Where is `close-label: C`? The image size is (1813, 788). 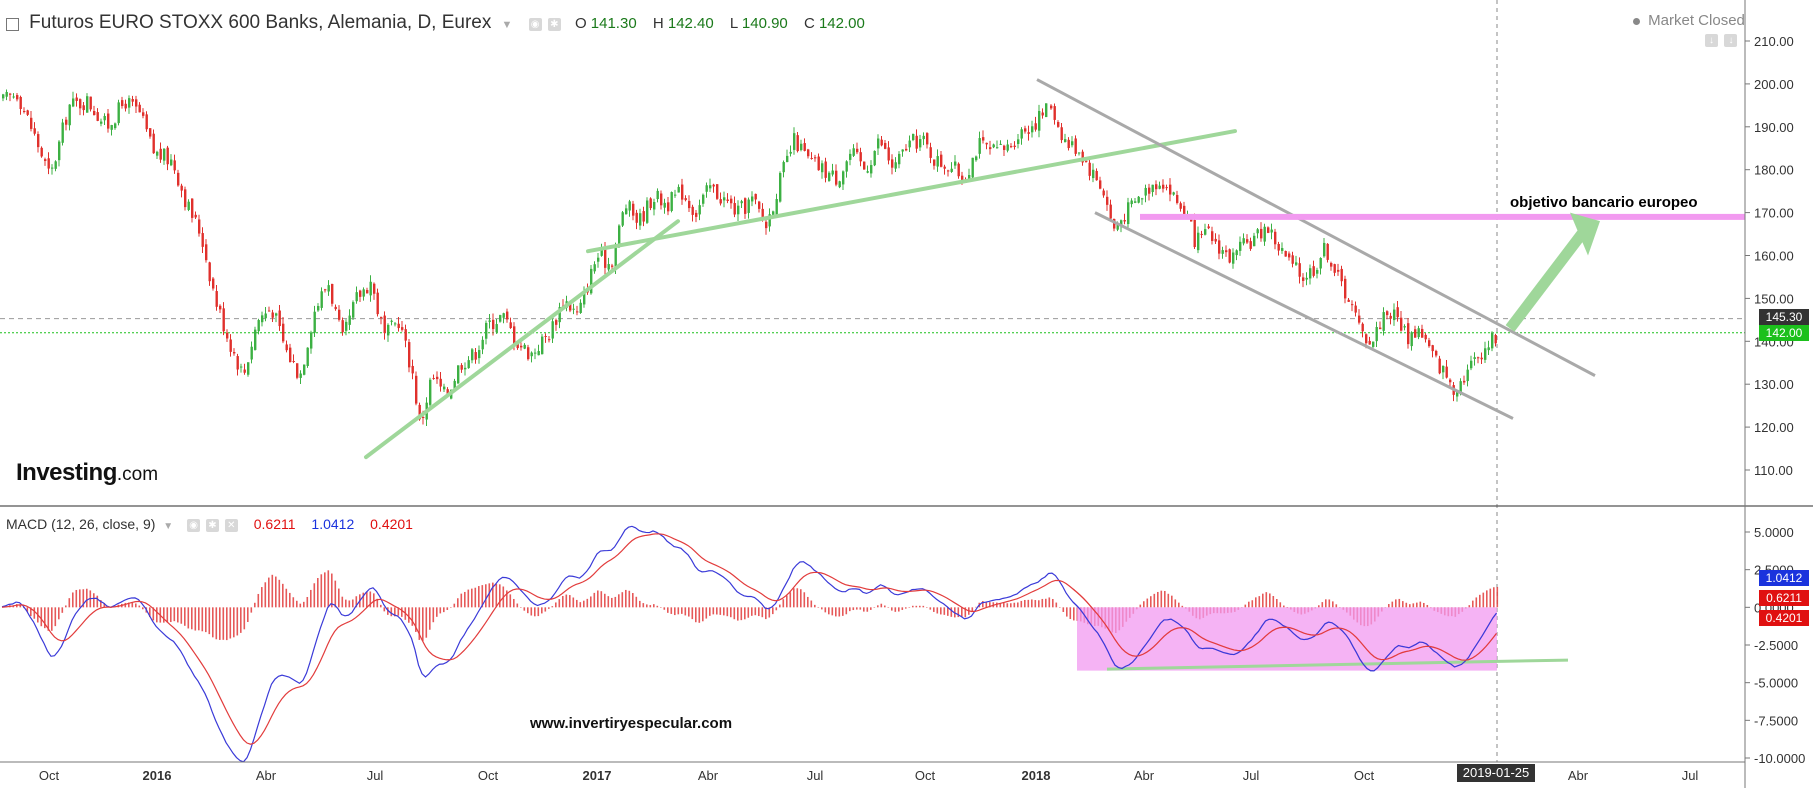
close-label: C is located at coordinates (809, 23).